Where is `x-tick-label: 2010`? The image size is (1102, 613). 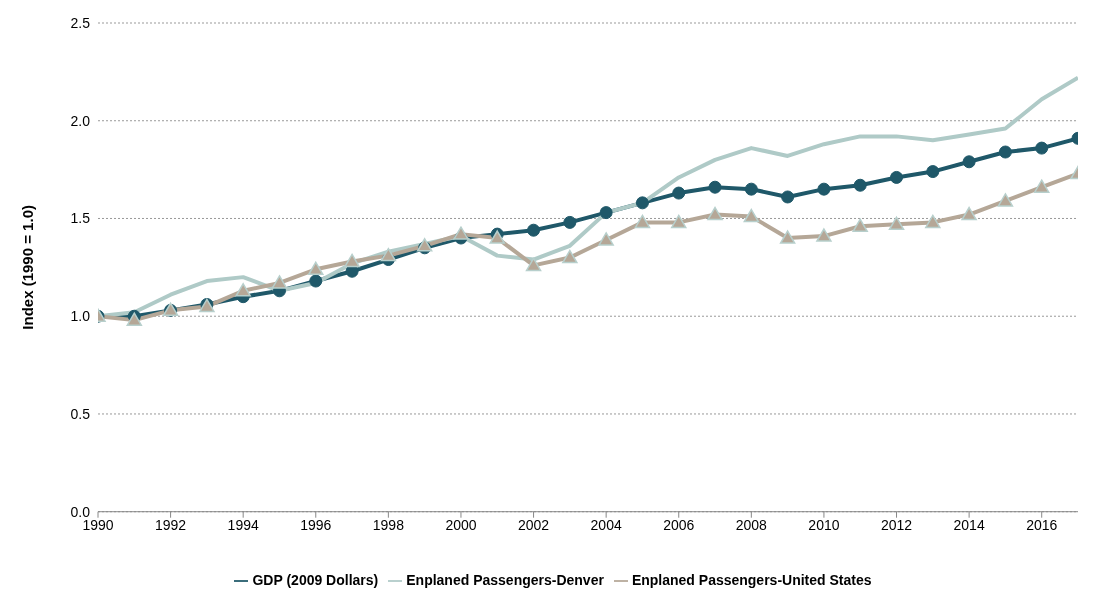
x-tick-label: 2010 is located at coordinates (824, 524).